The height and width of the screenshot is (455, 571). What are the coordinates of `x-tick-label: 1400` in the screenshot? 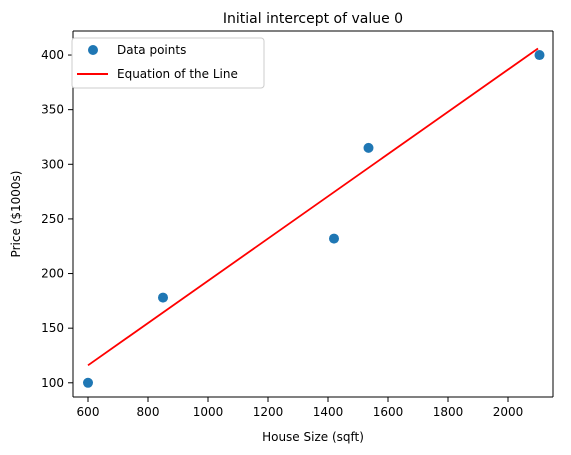 It's located at (328, 412).